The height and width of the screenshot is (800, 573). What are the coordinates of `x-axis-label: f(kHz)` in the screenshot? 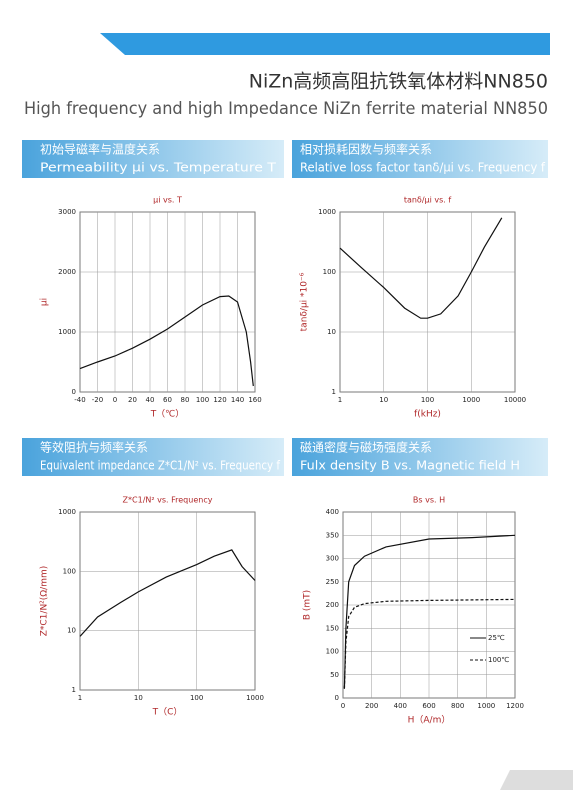 It's located at (427, 415).